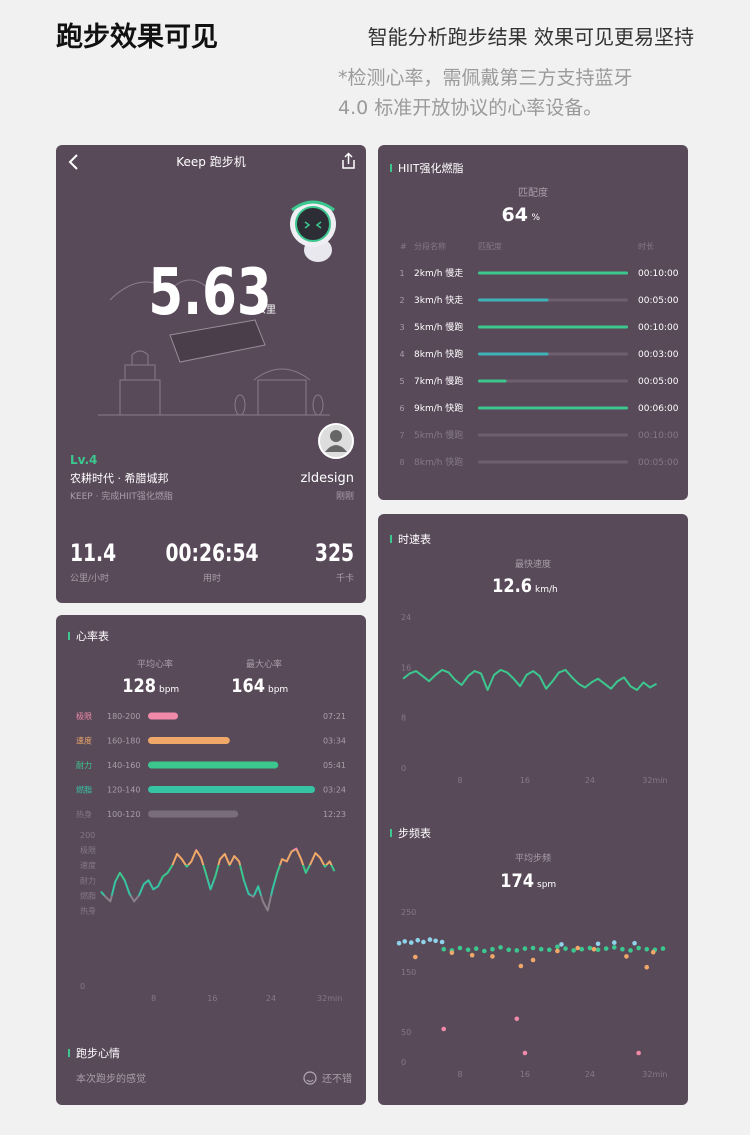 Image resolution: width=750 pixels, height=1135 pixels. Describe the element at coordinates (348, 160) in the screenshot. I see `share-icon` at that location.